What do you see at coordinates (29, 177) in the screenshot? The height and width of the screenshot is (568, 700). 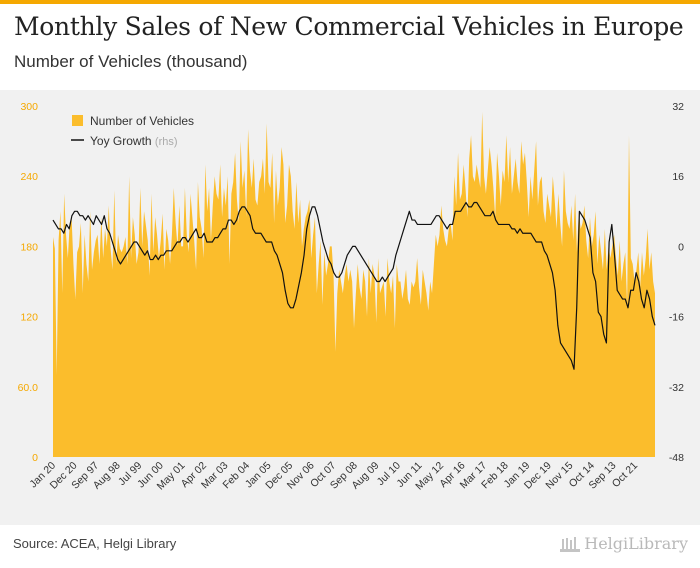 I see `y-left-tick-label: 240` at bounding box center [29, 177].